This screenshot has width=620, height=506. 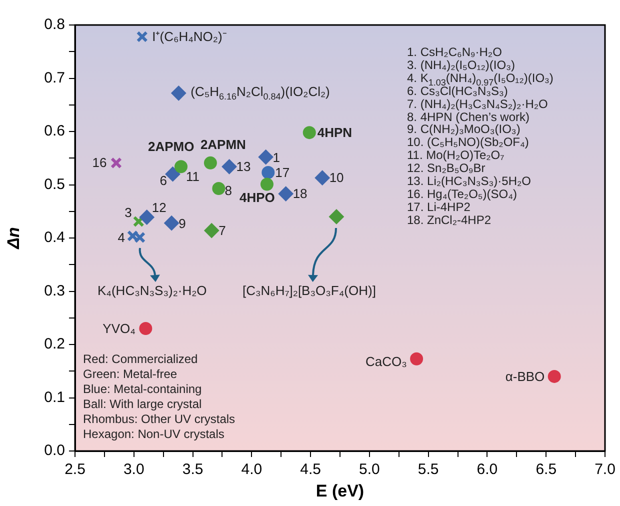 What do you see at coordinates (54, 291) in the screenshot?
I see `y-tick-label: 0.3` at bounding box center [54, 291].